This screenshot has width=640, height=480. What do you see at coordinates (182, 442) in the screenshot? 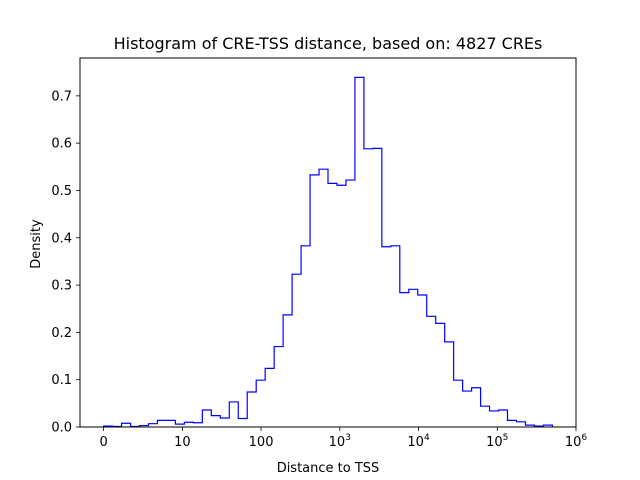
I see `x-tick-label: 10` at bounding box center [182, 442].